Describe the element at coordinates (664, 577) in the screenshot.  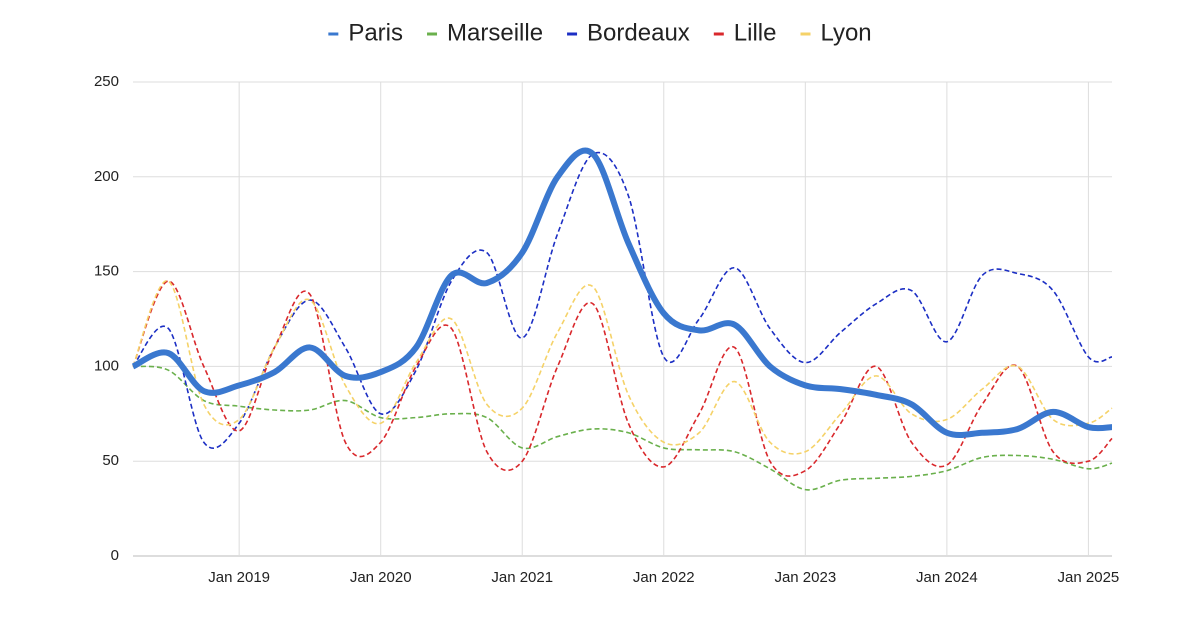
I see `x-tick-label: Jan 2022` at that location.